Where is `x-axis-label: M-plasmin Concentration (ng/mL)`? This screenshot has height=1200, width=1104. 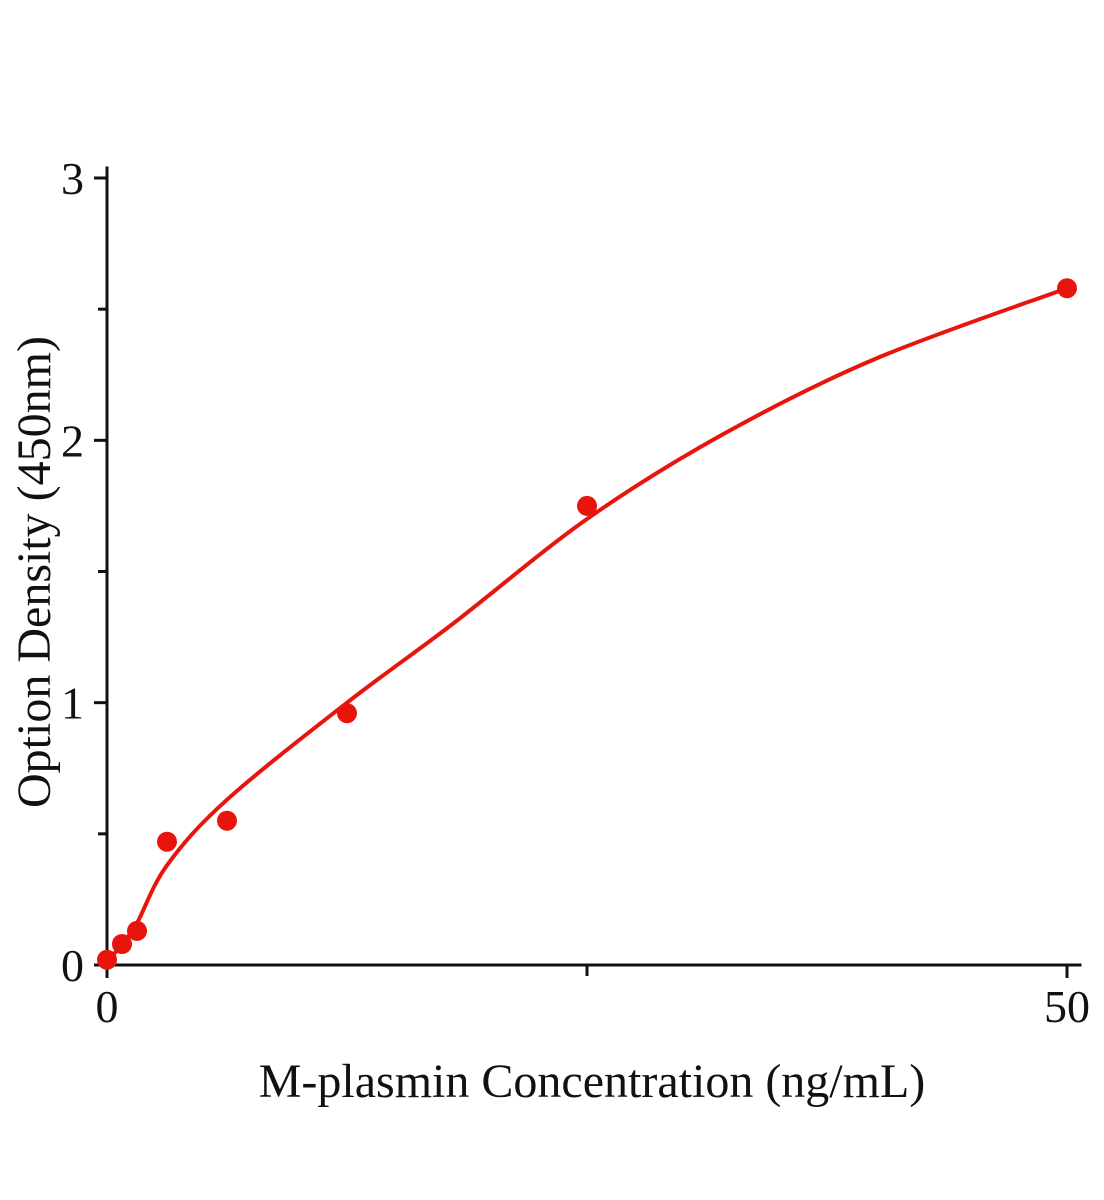 x-axis-label: M-plasmin Concentration (ng/mL) is located at coordinates (592, 1081).